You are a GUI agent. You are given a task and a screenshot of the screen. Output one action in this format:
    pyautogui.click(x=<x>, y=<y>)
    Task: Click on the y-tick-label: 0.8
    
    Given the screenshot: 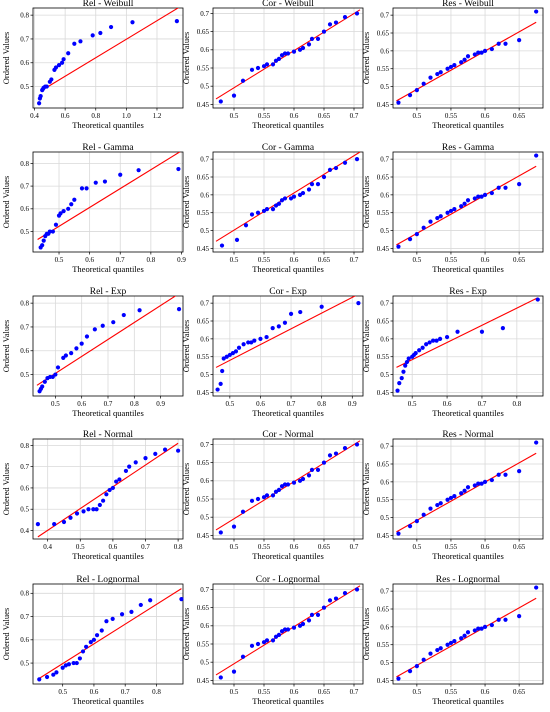 What is the action you would take?
    pyautogui.click(x=24, y=304)
    